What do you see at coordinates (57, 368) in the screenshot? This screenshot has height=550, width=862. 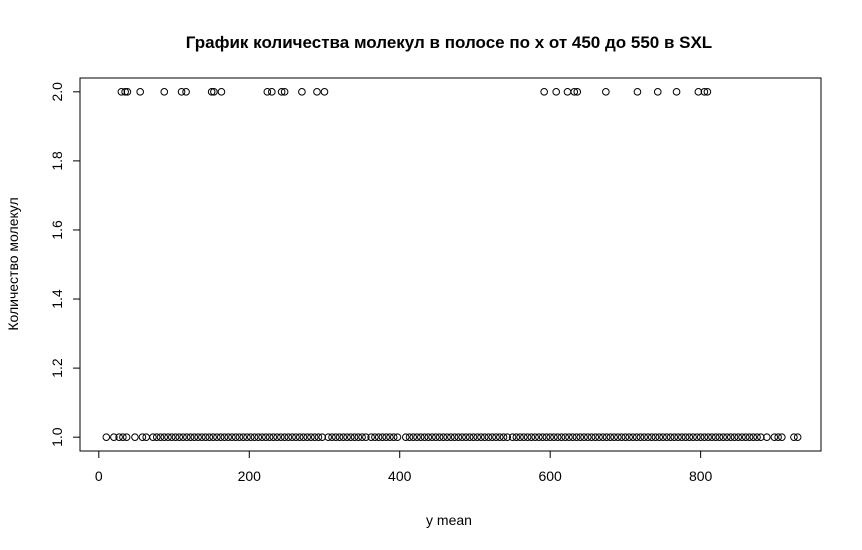 I see `y-tick-label: 1.2` at bounding box center [57, 368].